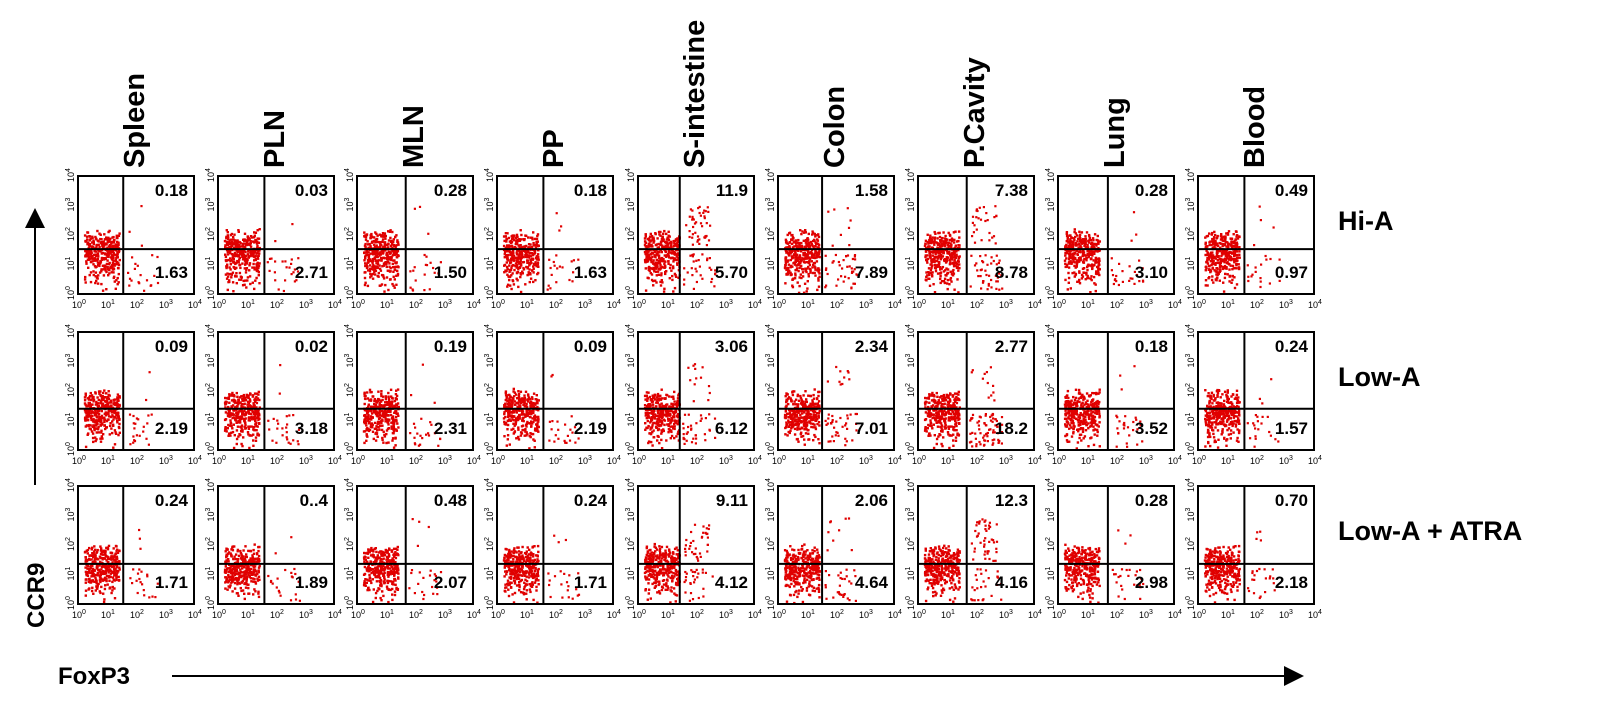 This screenshot has width=1604, height=711. What do you see at coordinates (137, 460) in the screenshot?
I see `x-tick-label: 10²` at bounding box center [137, 460].